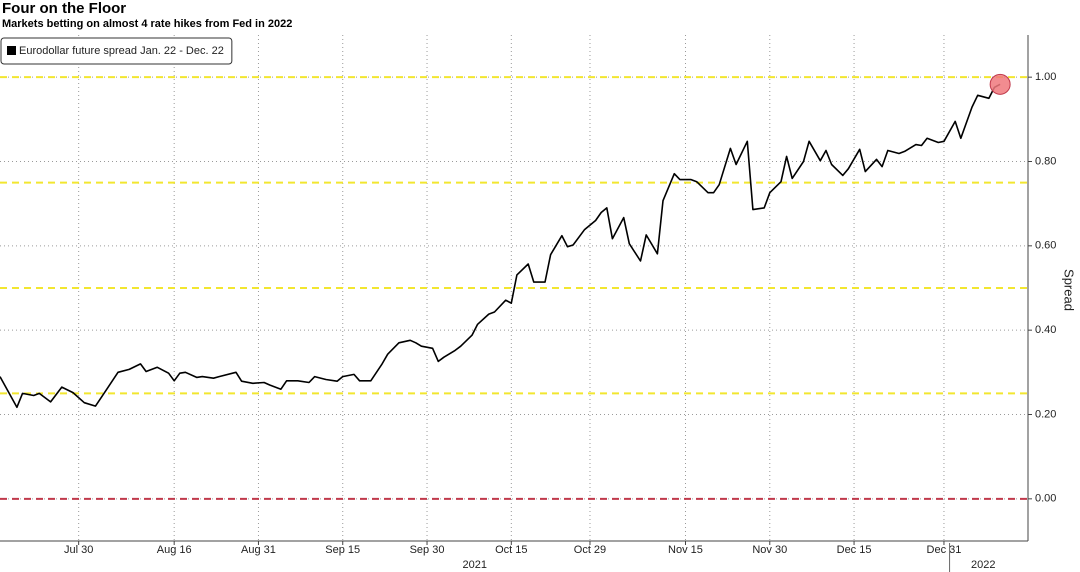 Image resolution: width=1080 pixels, height=572 pixels. Describe the element at coordinates (511, 550) in the screenshot. I see `x-tick-label: Oct 15` at that location.